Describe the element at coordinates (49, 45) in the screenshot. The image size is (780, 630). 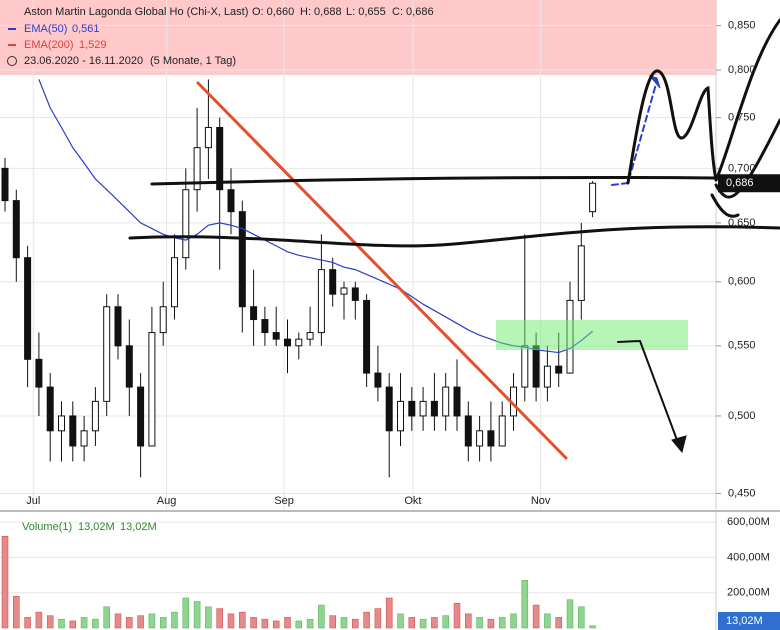
I see `legend-label: EMA(200)` at that location.